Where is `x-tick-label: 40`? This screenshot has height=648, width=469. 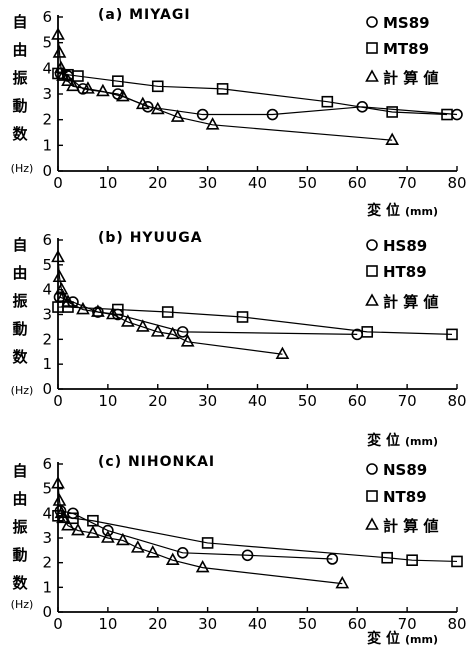
x-tick-label: 40 is located at coordinates (257, 624).